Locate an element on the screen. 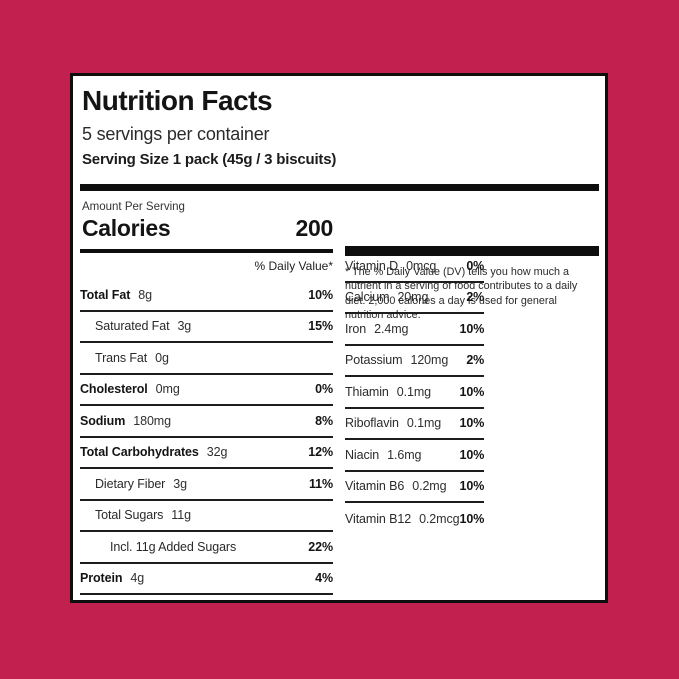  nutrient-row: Total Fat 8g 10% is located at coordinates (206, 296).